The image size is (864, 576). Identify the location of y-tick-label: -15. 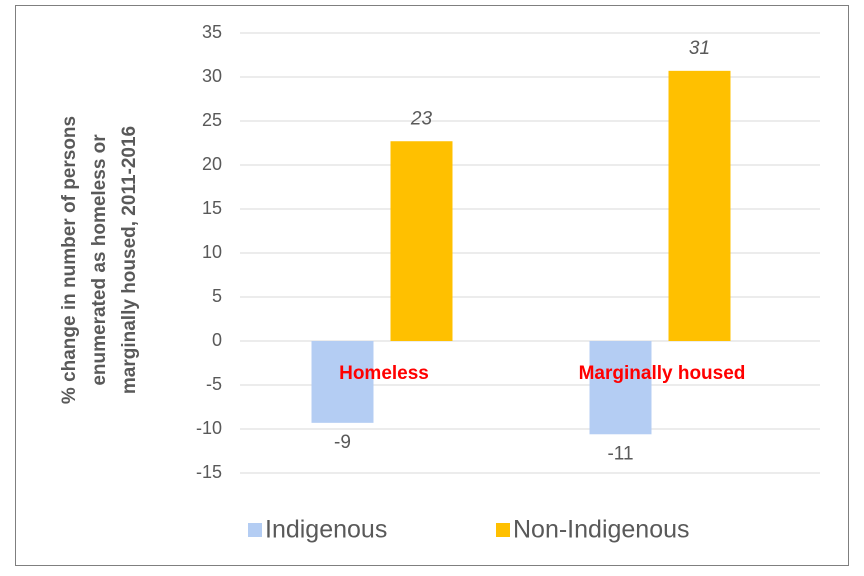
(209, 472).